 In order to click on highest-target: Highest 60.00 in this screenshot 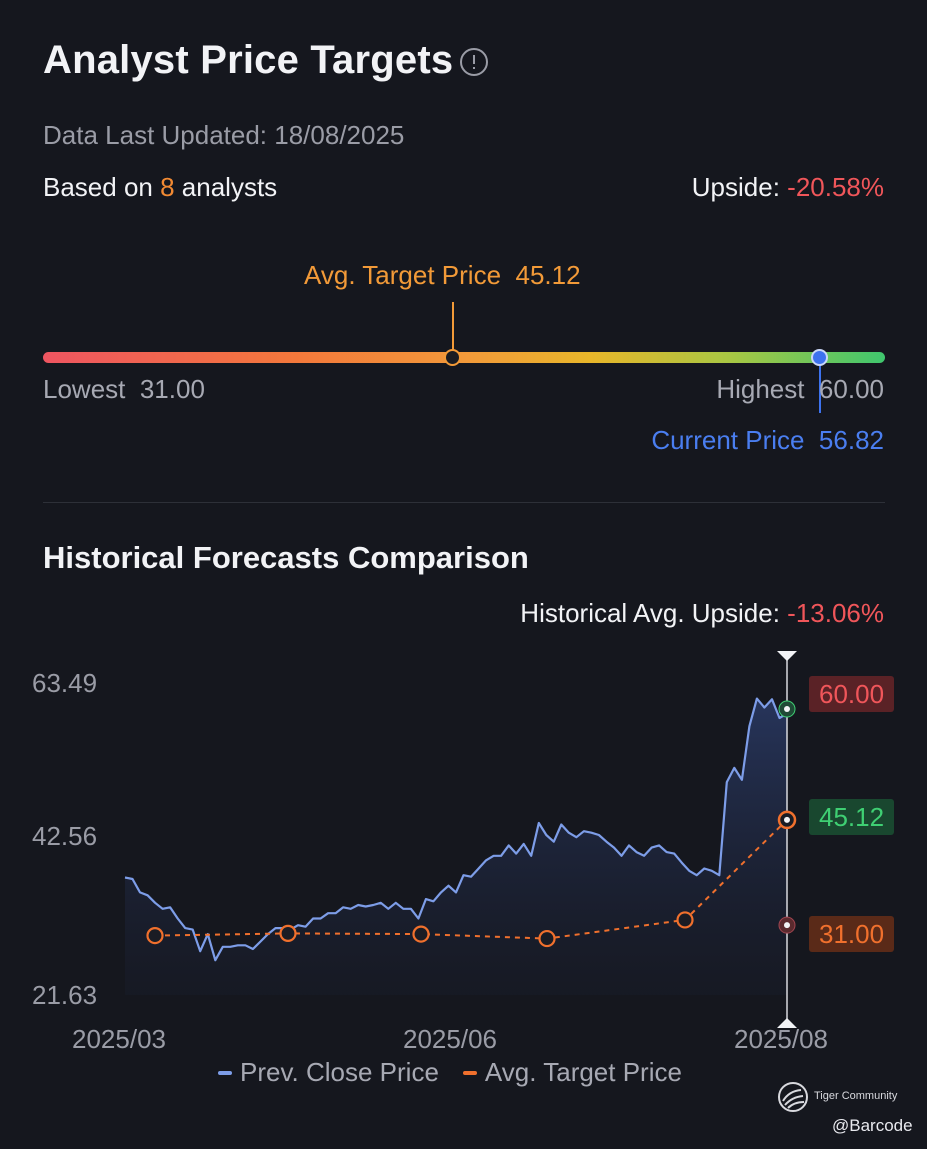, I will do `click(800, 389)`.